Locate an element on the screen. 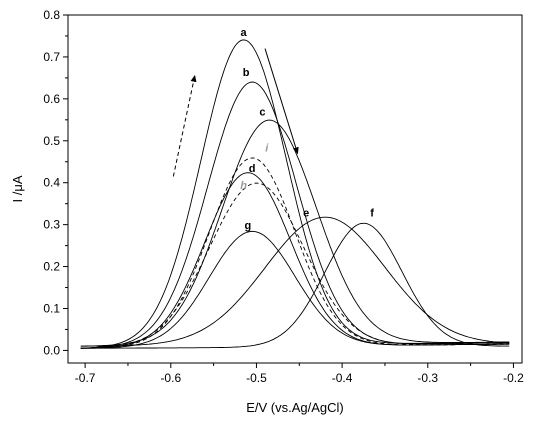  arrow-reverse-scan is located at coordinates (281, 101).